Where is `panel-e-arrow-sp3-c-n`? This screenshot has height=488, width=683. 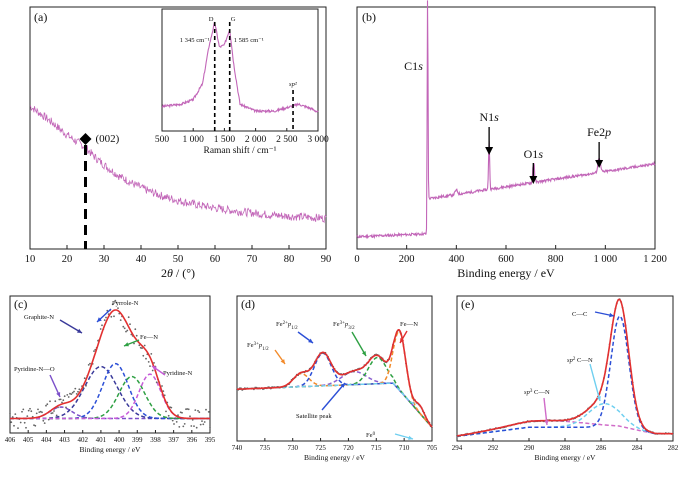
panel-e-arrow-sp3-c-n is located at coordinates (545, 411).